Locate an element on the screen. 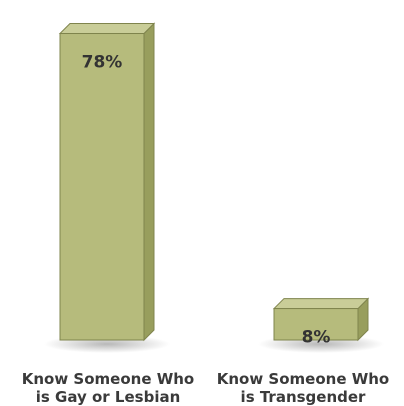  category-label-gay-lesbian: Know Someone Who is Gay or Lesbian is located at coordinates (108, 388).